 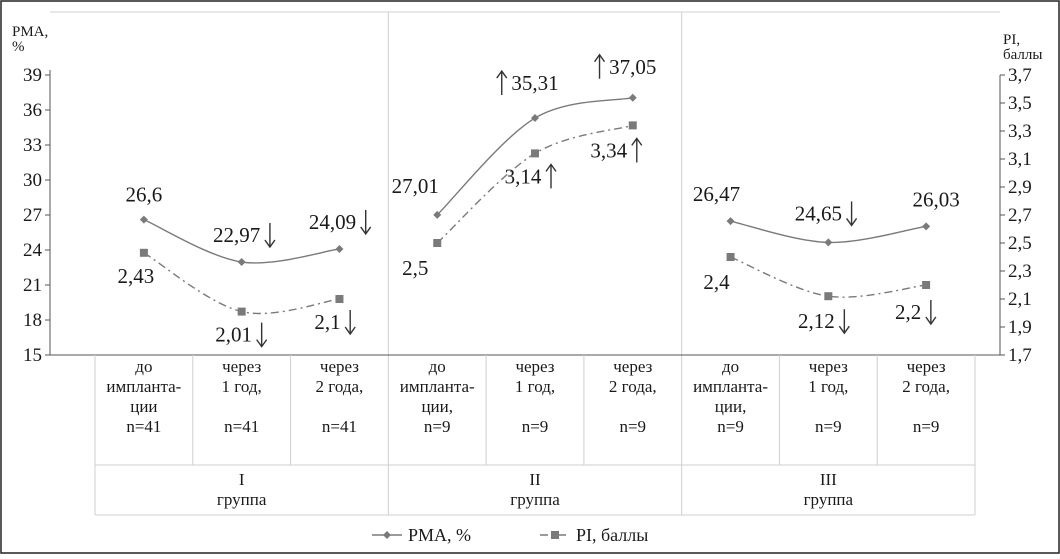 I want to click on data-label: 27,01, so click(x=415, y=186).